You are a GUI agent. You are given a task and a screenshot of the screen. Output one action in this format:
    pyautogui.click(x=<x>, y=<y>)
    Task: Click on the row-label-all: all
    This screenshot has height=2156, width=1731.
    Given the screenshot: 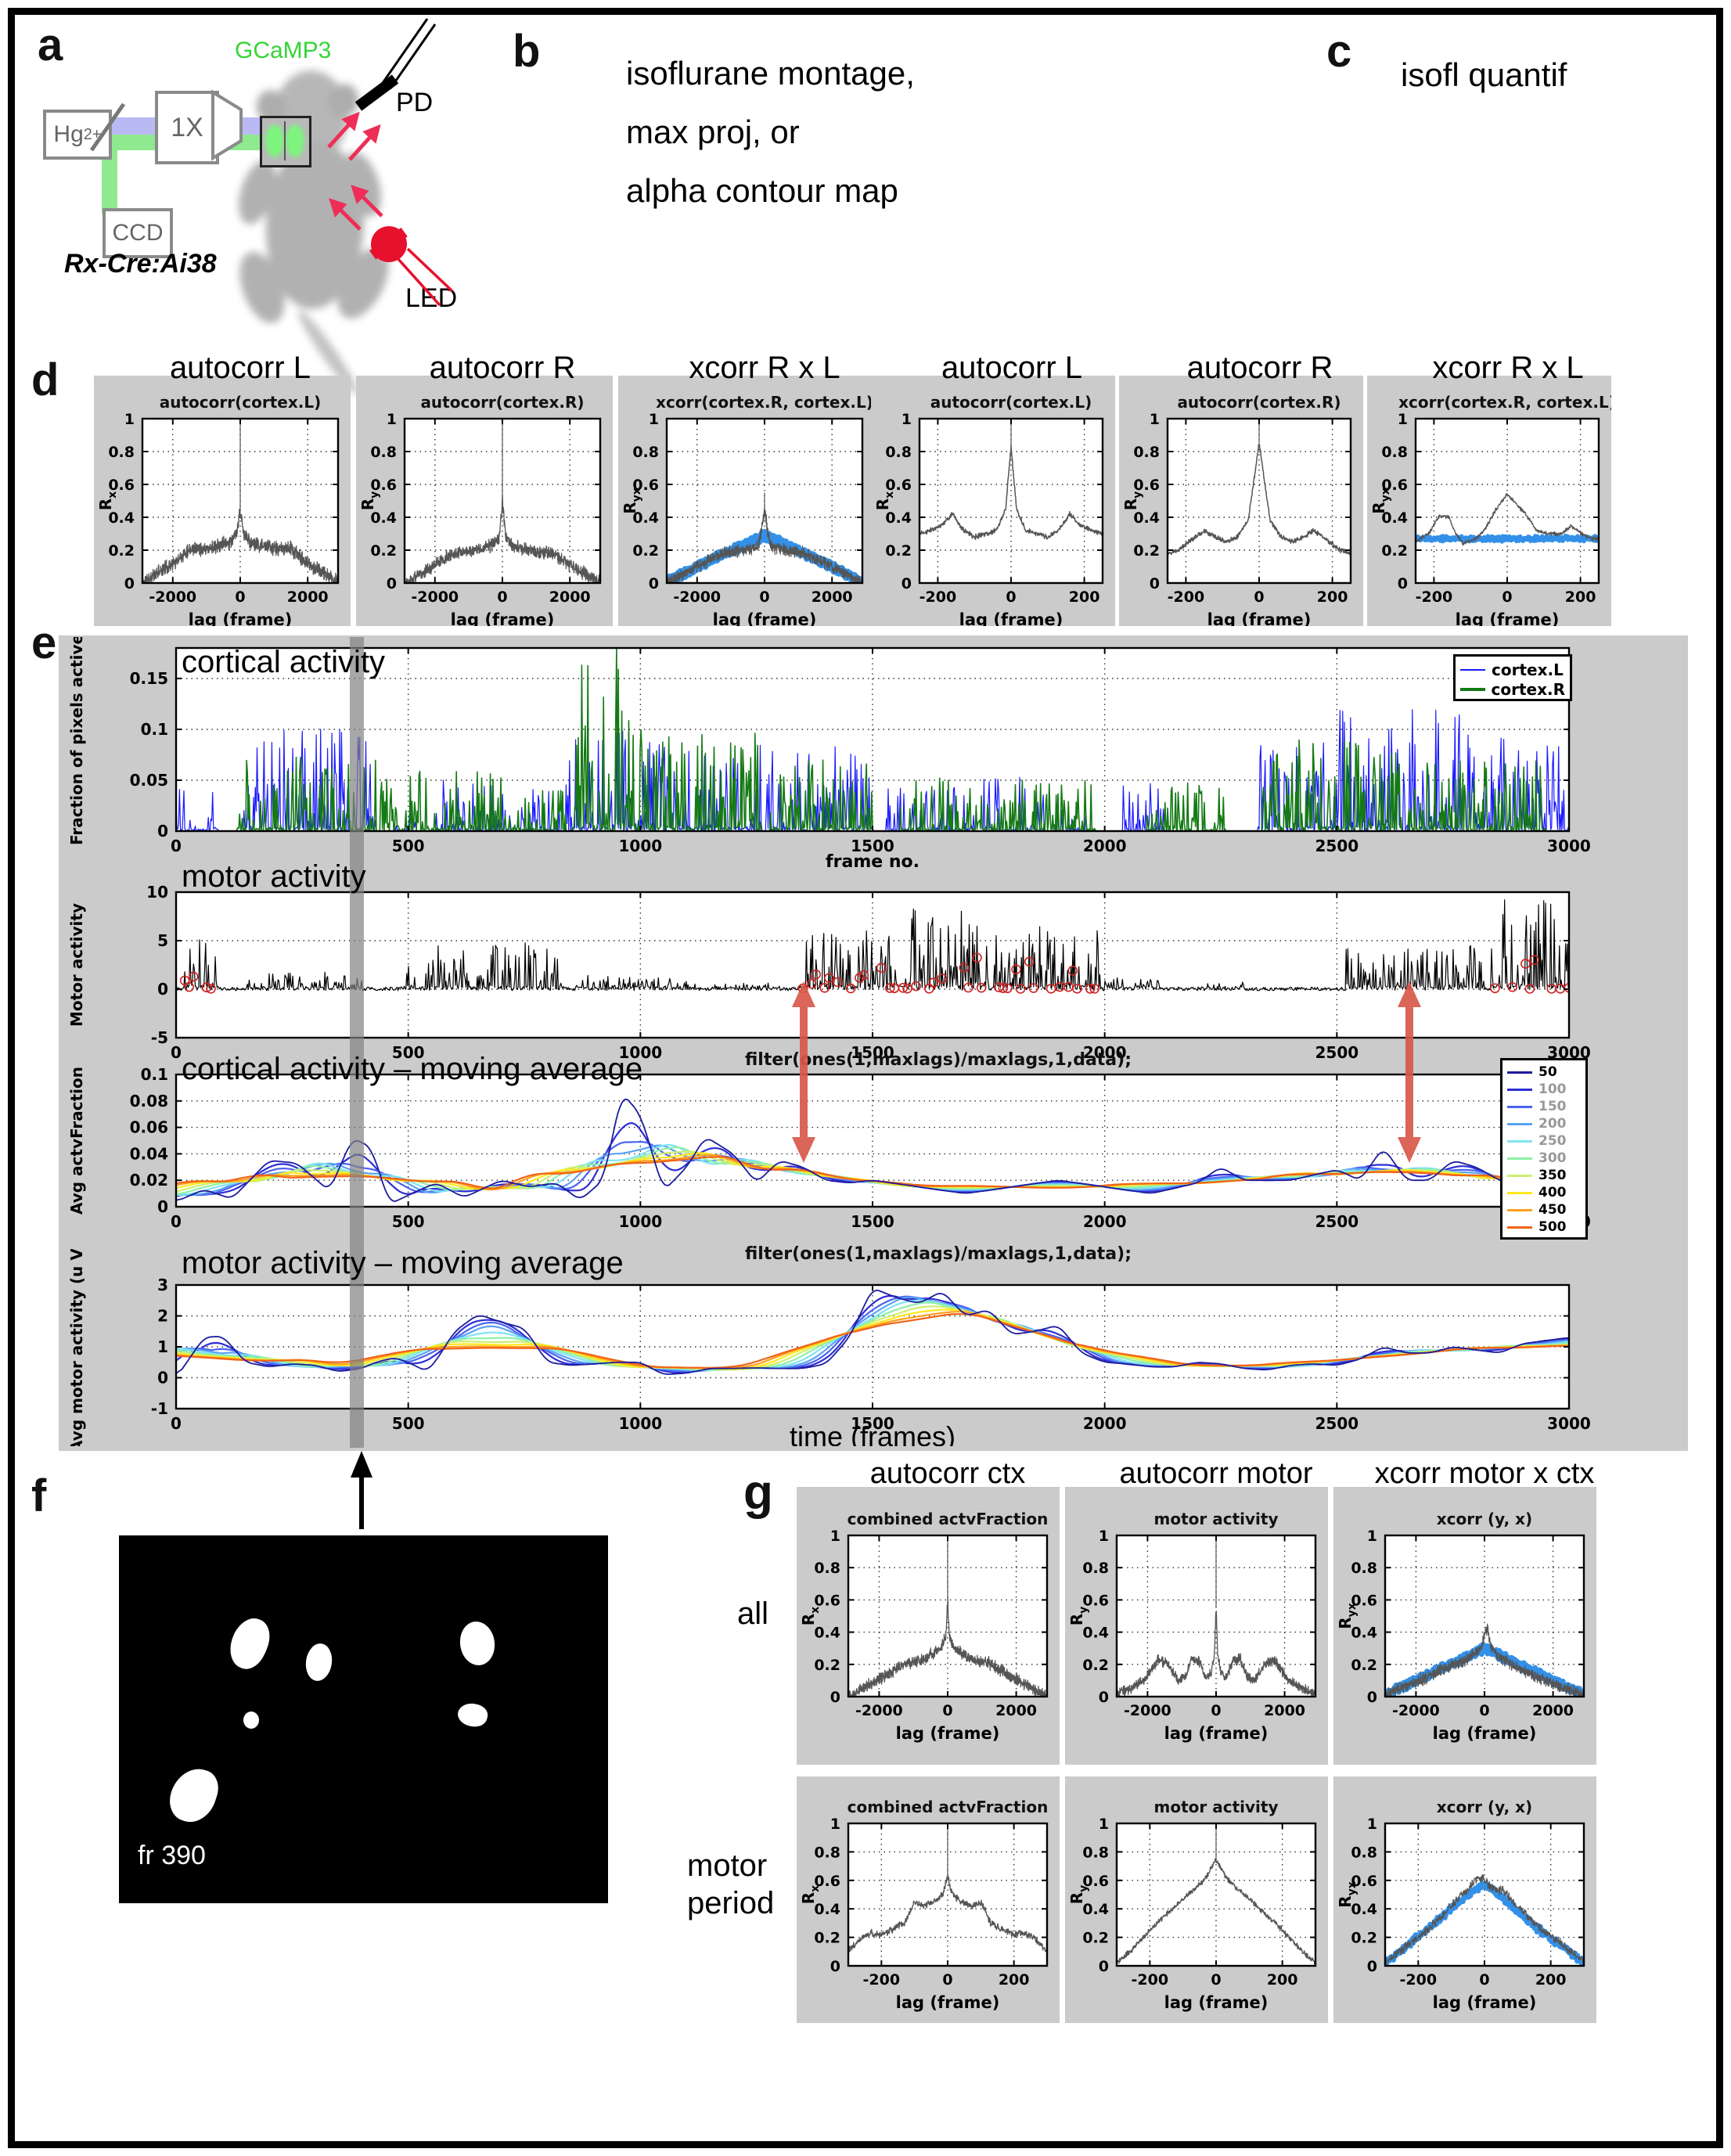 What is the action you would take?
    pyautogui.click(x=753, y=1613)
    